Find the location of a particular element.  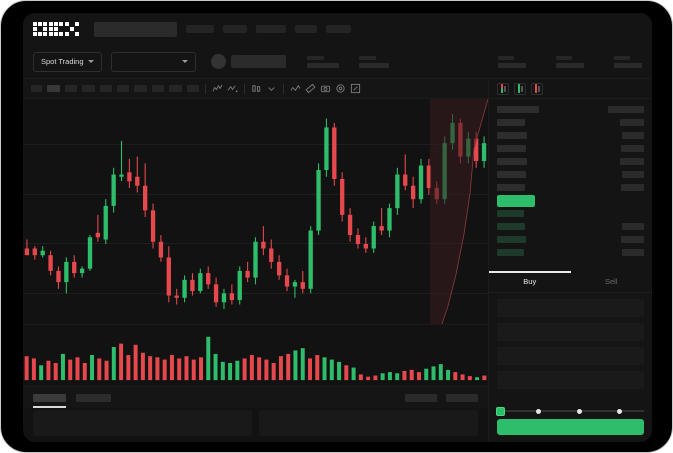

orderbook-rows is located at coordinates (570, 185).